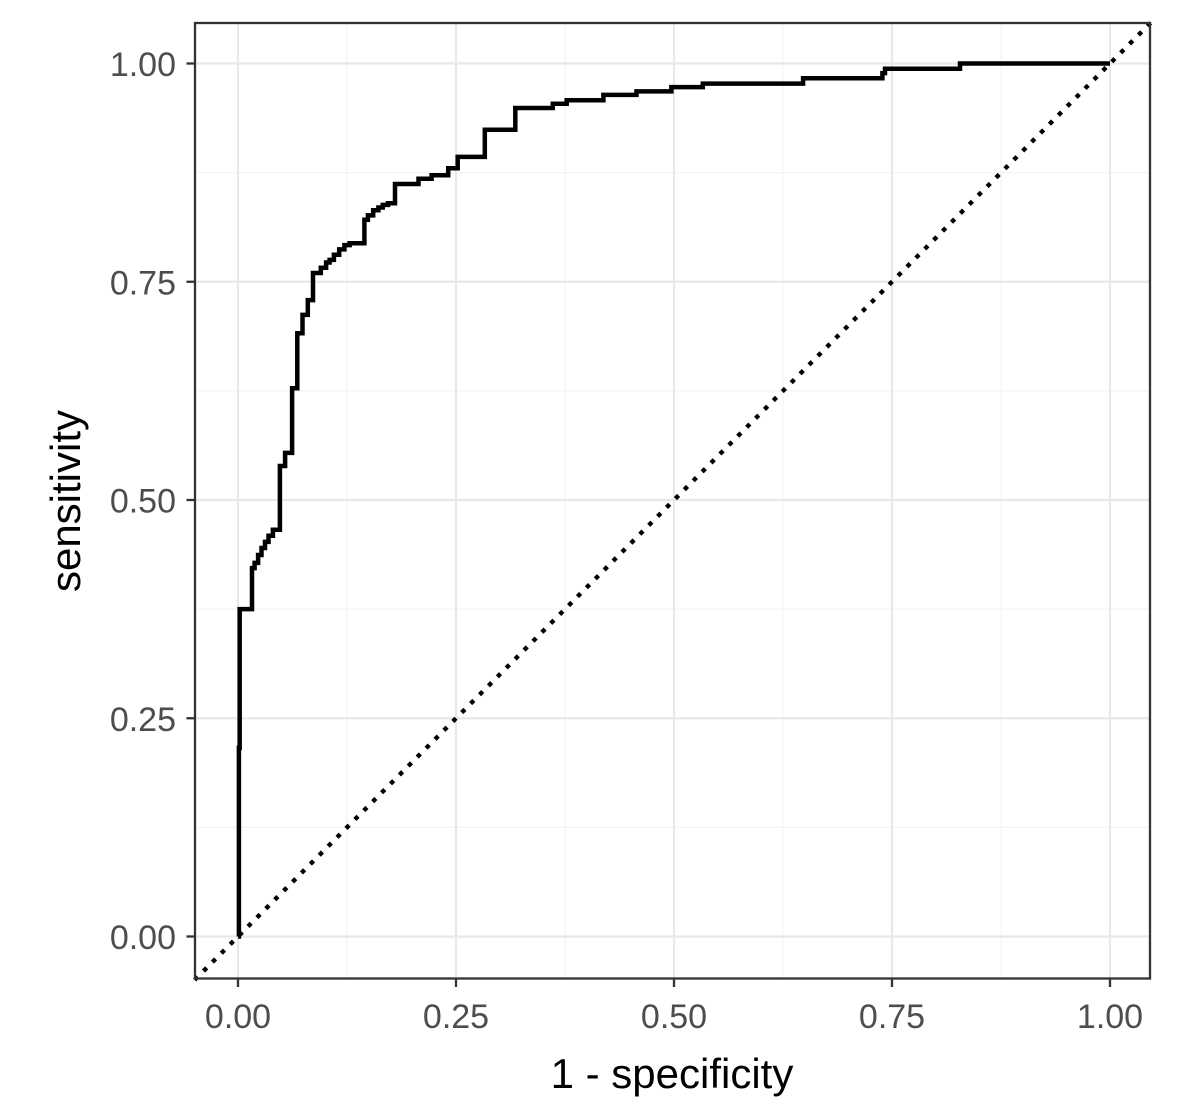 This screenshot has height=1112, width=1200. What do you see at coordinates (143, 938) in the screenshot?
I see `y-tick-label: 0.00` at bounding box center [143, 938].